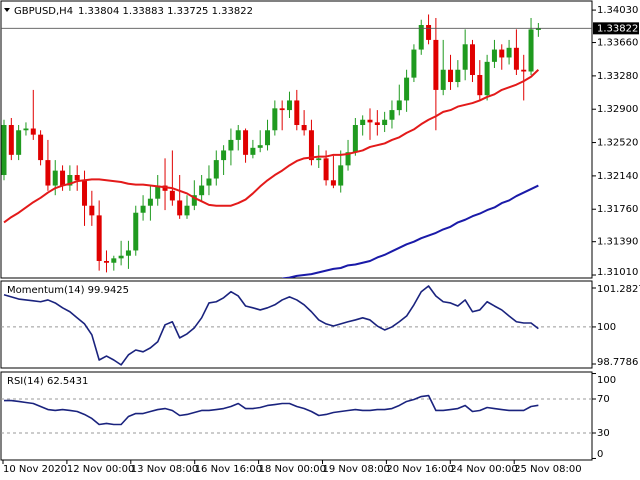  What do you see at coordinates (483, 469) in the screenshot?
I see `x-tick-label: 24 Nov 00:00` at bounding box center [483, 469].